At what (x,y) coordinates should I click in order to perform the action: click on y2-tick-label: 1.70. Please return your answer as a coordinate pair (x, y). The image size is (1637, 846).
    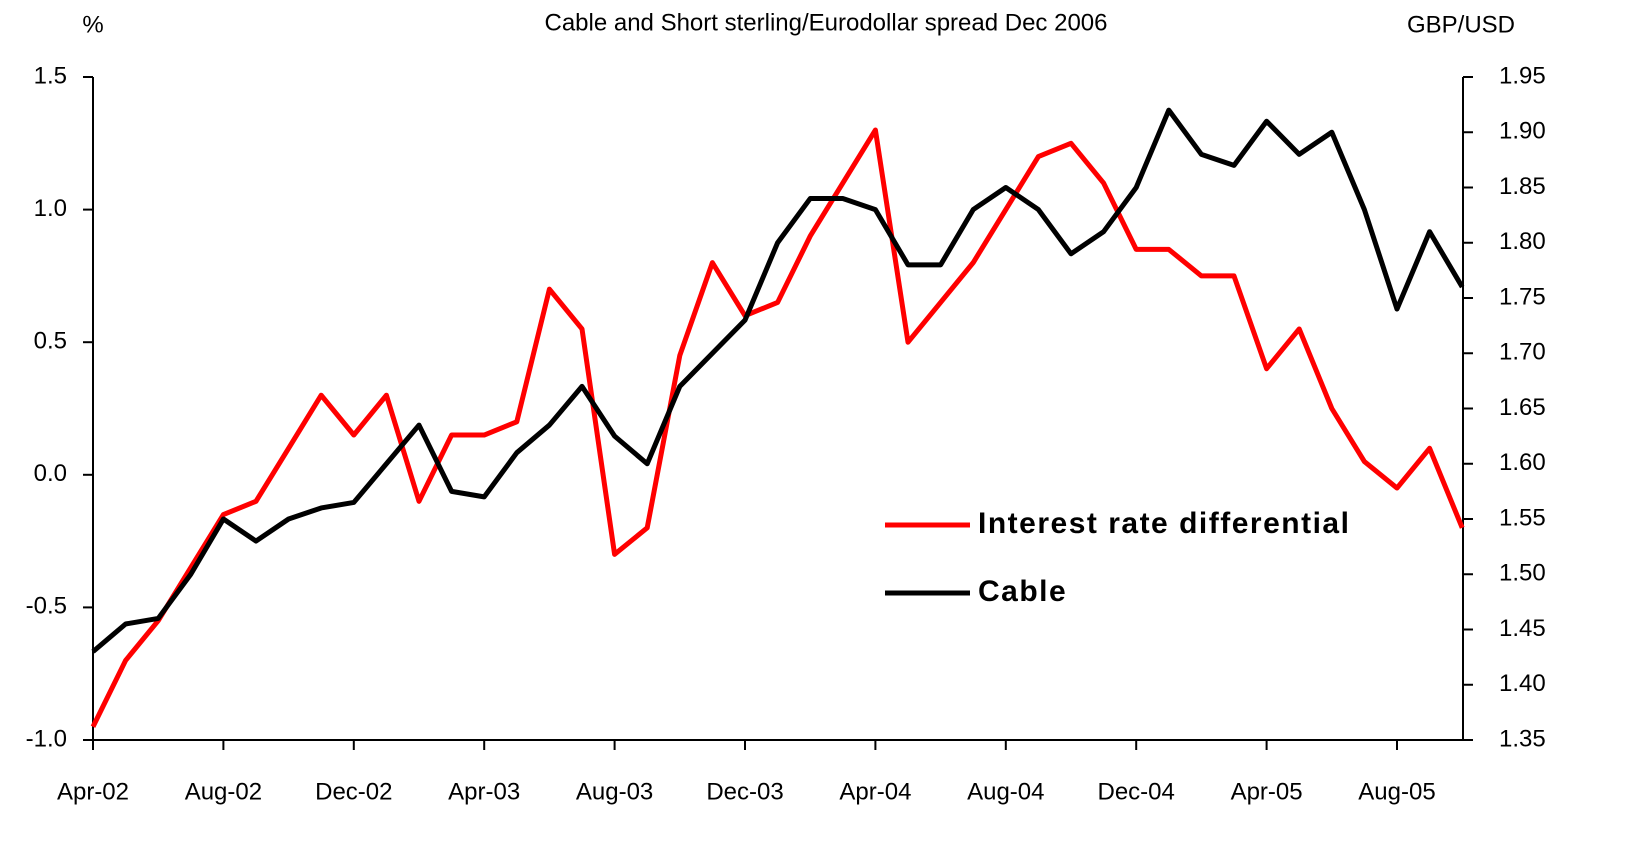
    Looking at the image, I should click on (1522, 352).